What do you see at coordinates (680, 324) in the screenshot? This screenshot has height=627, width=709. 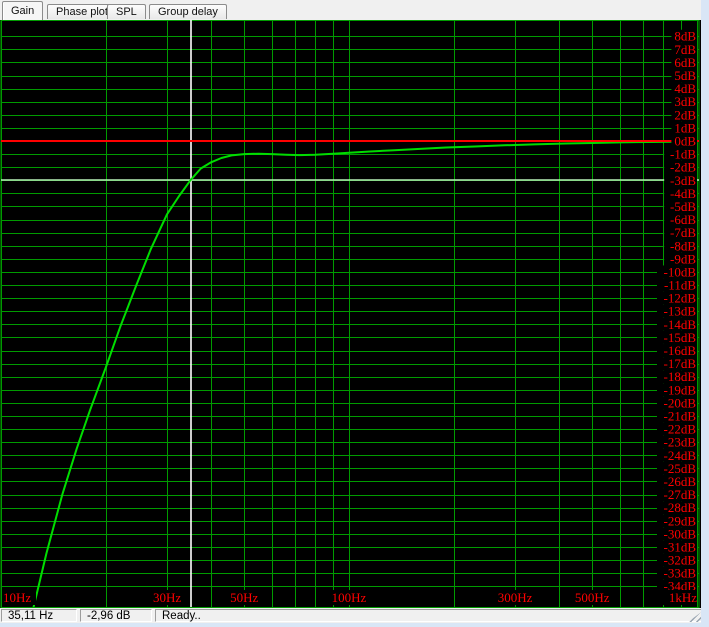 I see `svg-text: -14dB` at bounding box center [680, 324].